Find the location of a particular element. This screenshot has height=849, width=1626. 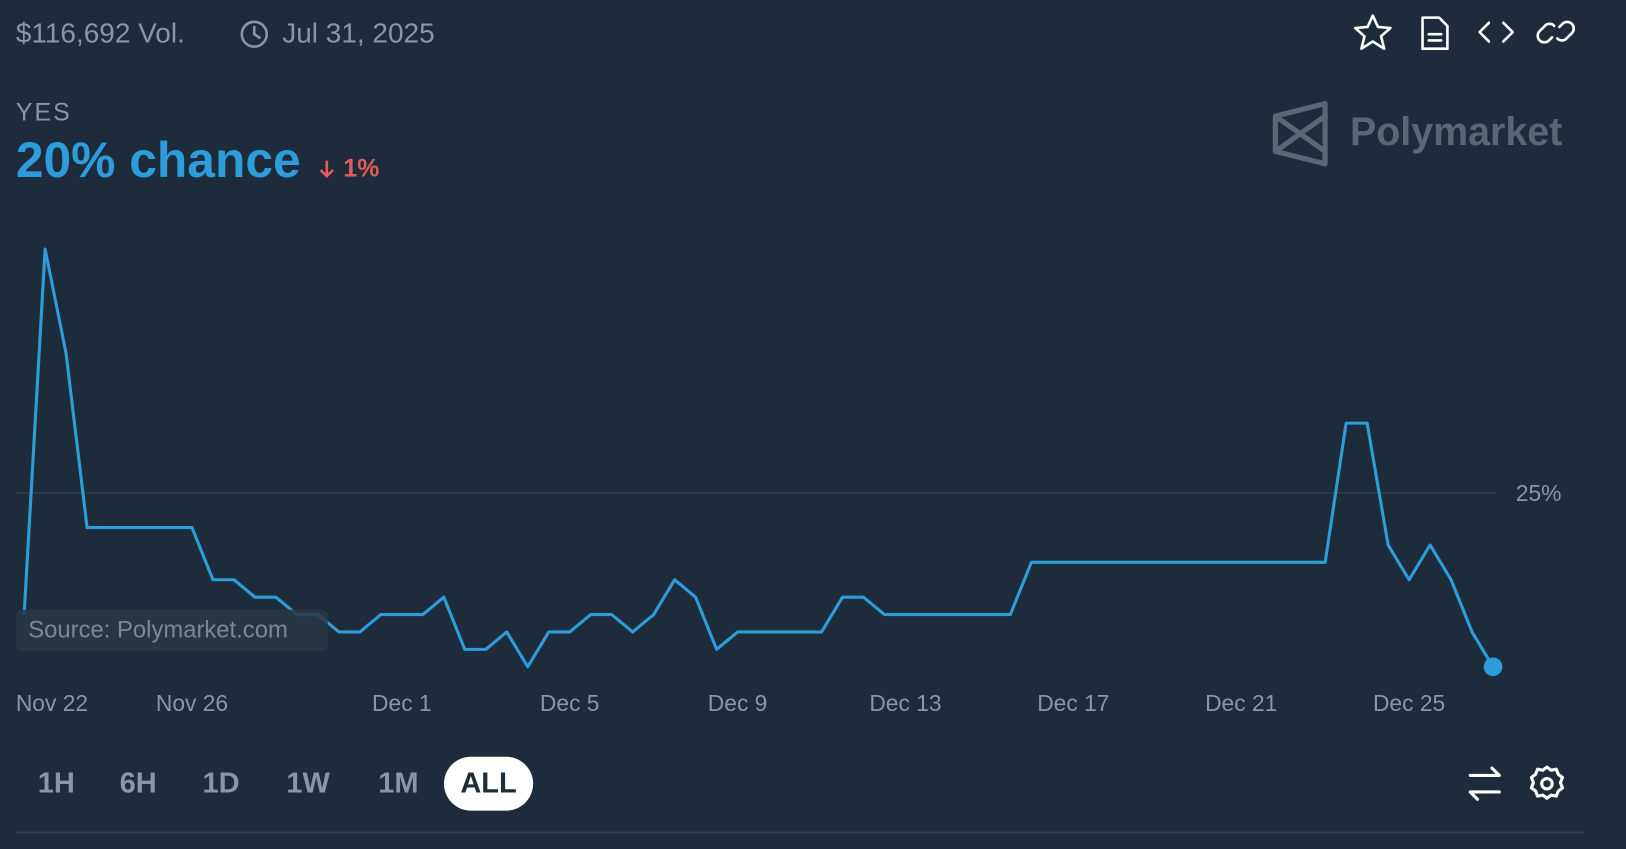

link-button is located at coordinates (1555, 32).